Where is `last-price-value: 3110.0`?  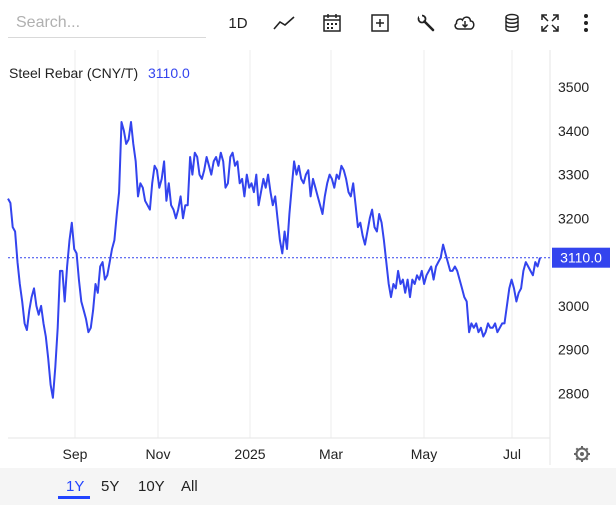
last-price-value: 3110.0 is located at coordinates (169, 73).